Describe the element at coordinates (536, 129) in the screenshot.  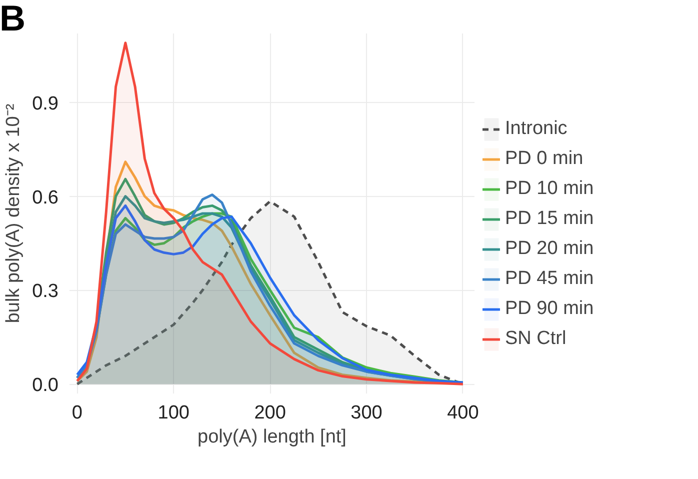
I see `legend-label: Intronic` at that location.